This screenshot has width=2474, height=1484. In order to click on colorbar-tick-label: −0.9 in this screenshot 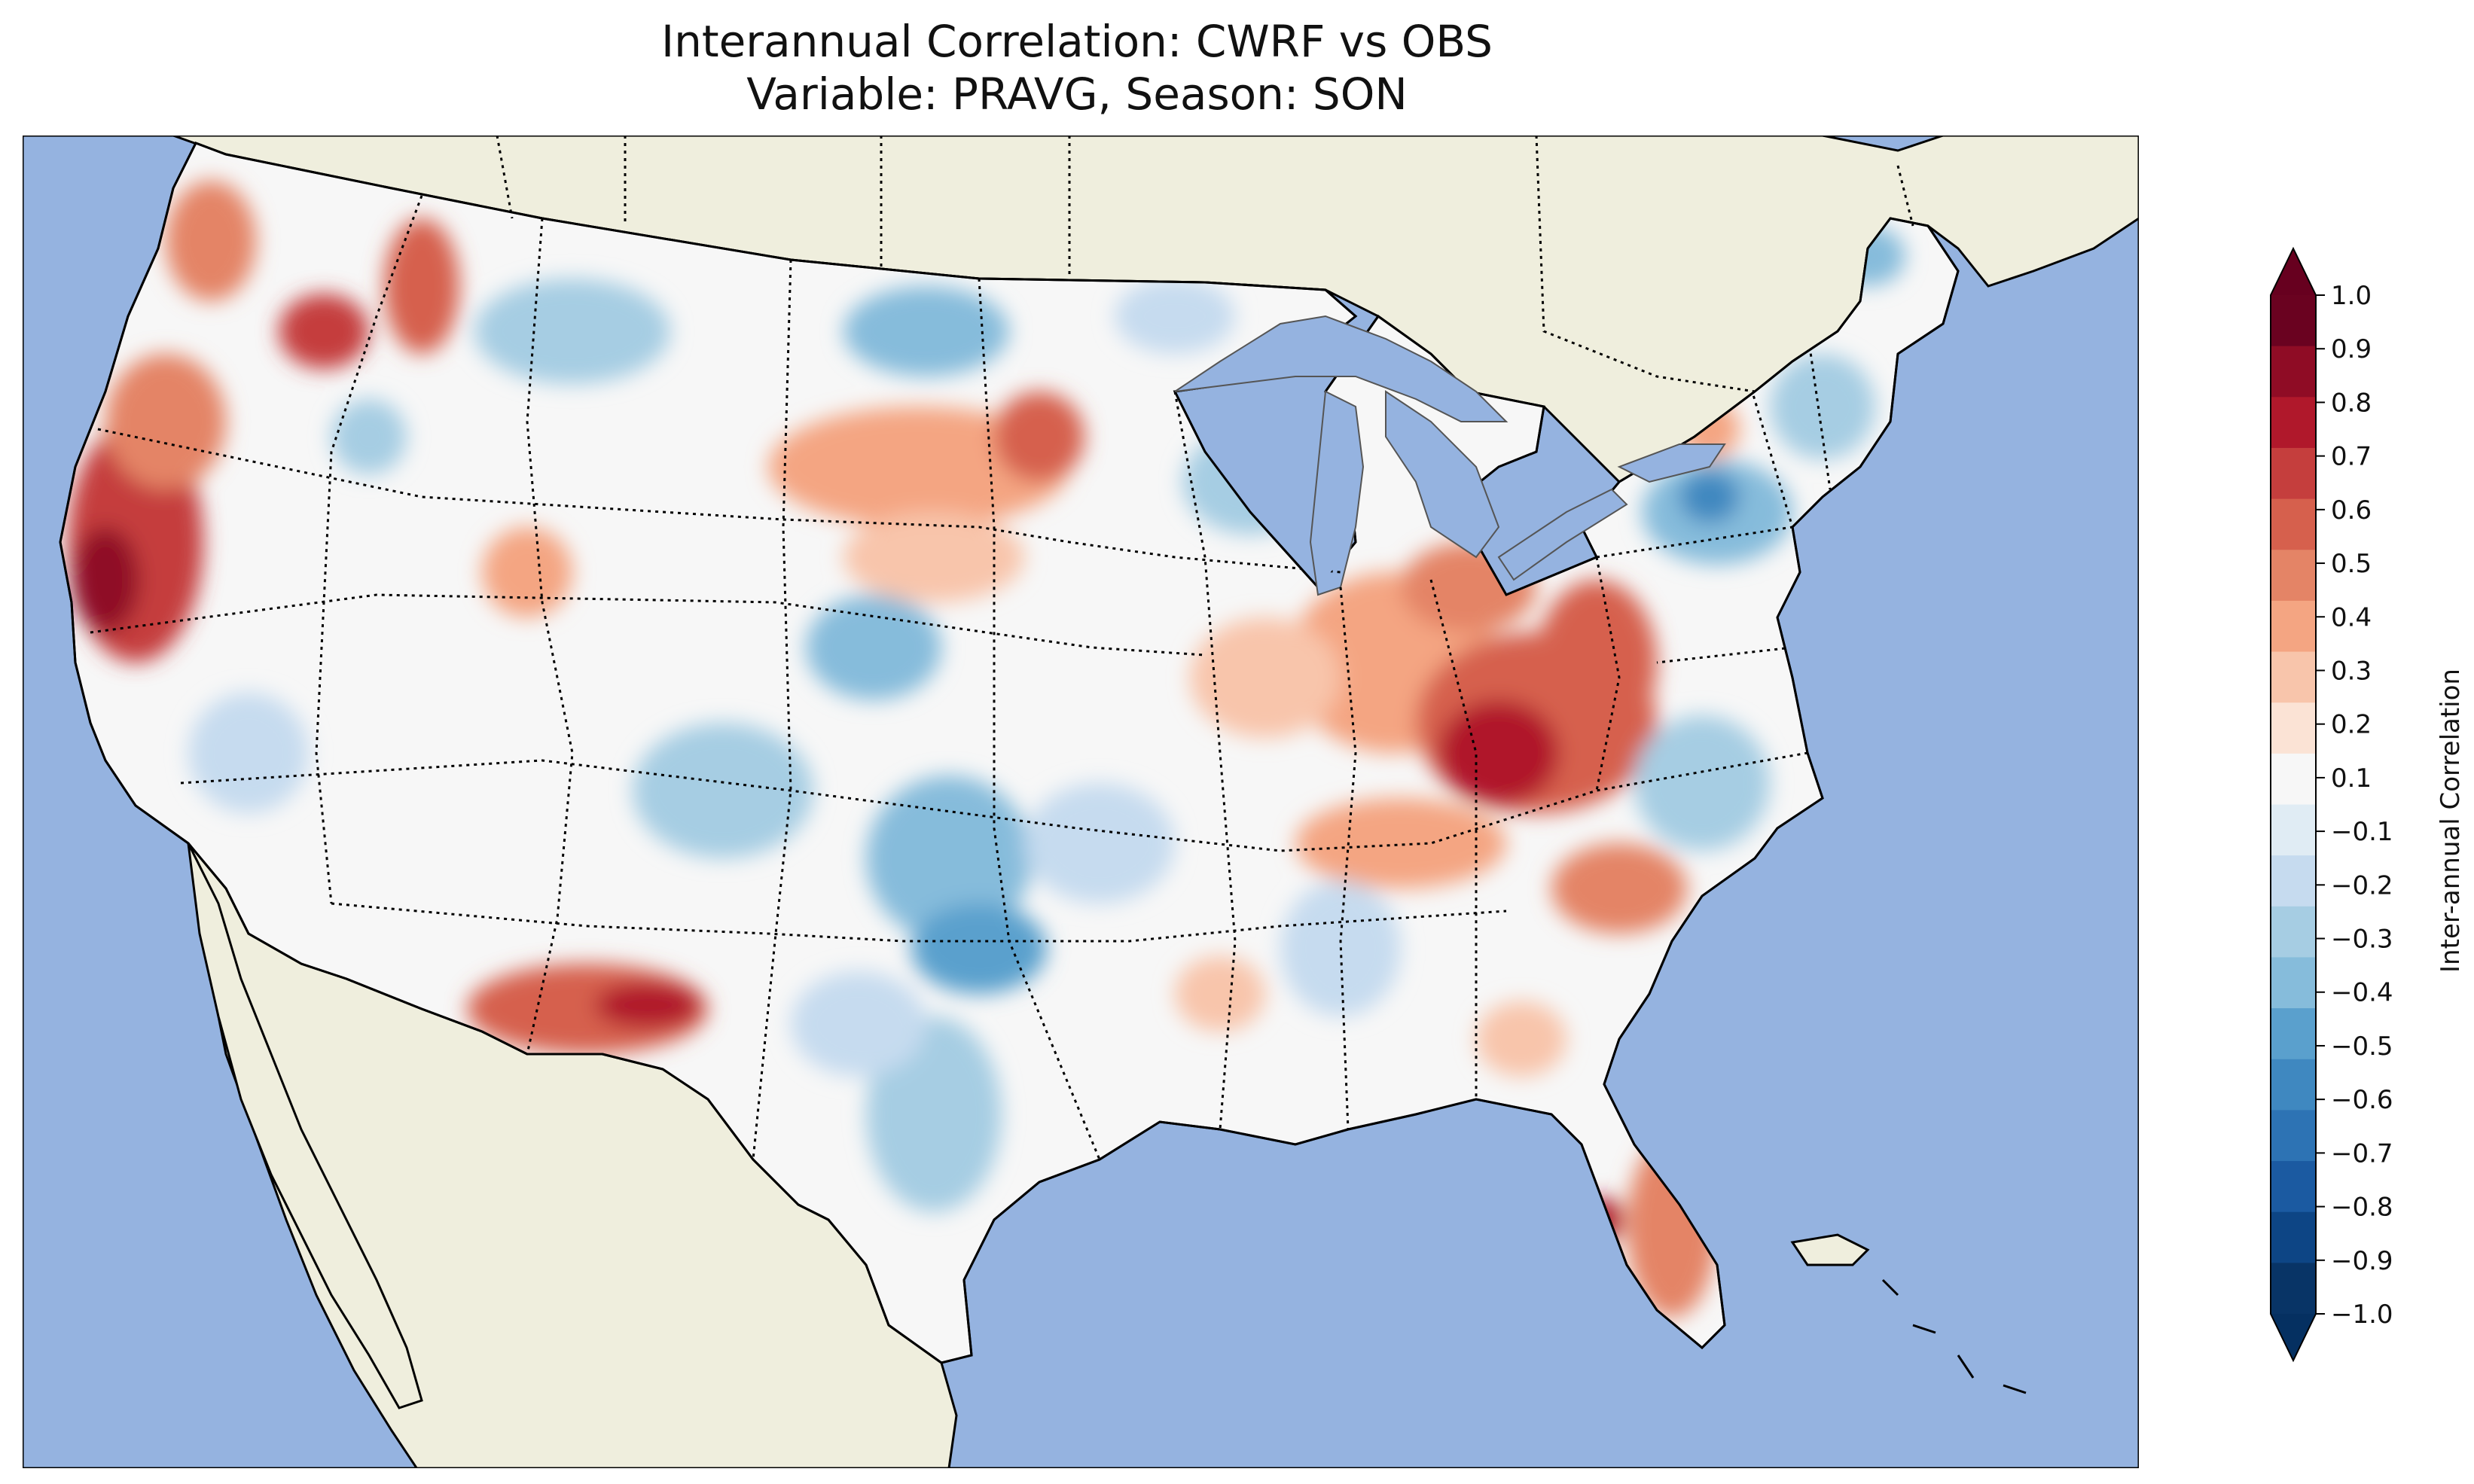, I will do `click(2362, 1261)`.